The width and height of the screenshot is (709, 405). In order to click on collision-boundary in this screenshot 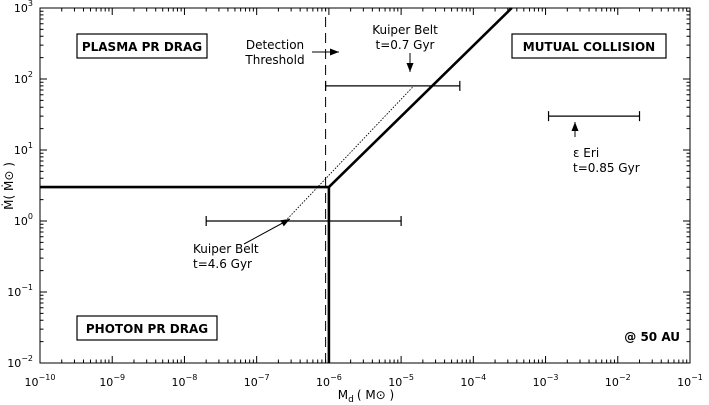, I will do `click(420, 98)`.